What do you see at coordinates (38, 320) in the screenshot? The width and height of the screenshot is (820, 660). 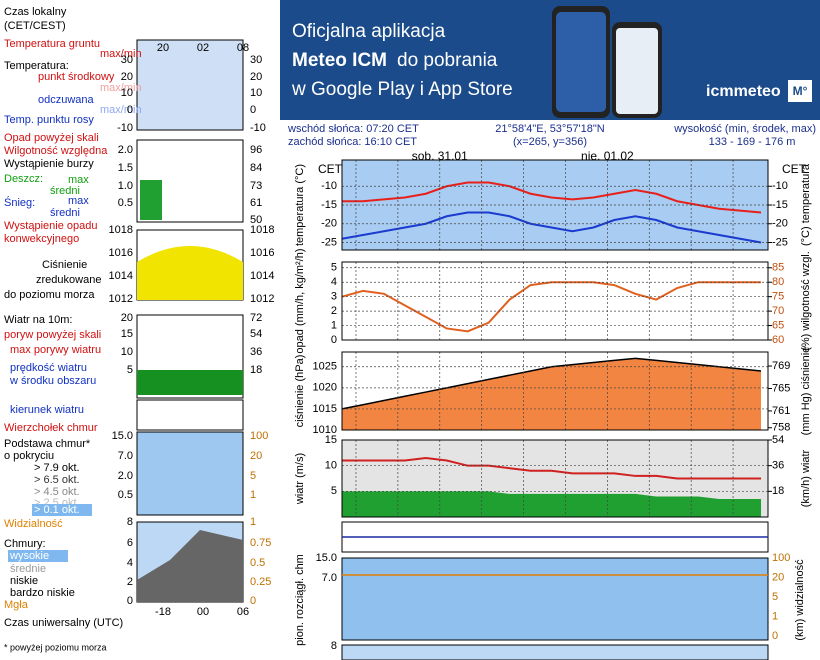 I see `legend-label: Wiatr na 10m:` at bounding box center [38, 320].